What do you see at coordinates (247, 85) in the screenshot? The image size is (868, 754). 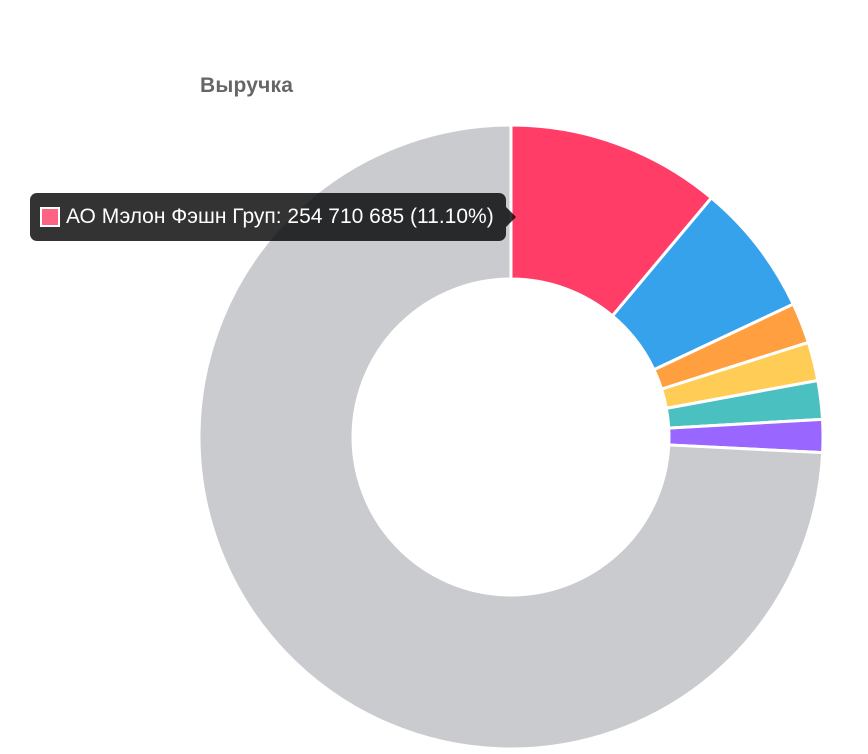 I see `chart-title: Выручка` at bounding box center [247, 85].